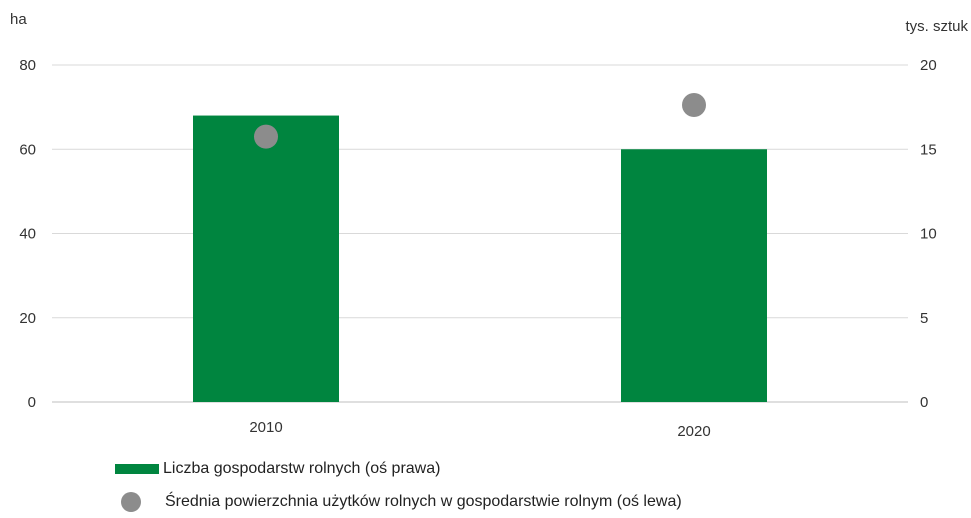  What do you see at coordinates (27, 234) in the screenshot?
I see `left-tick-label: 40` at bounding box center [27, 234].